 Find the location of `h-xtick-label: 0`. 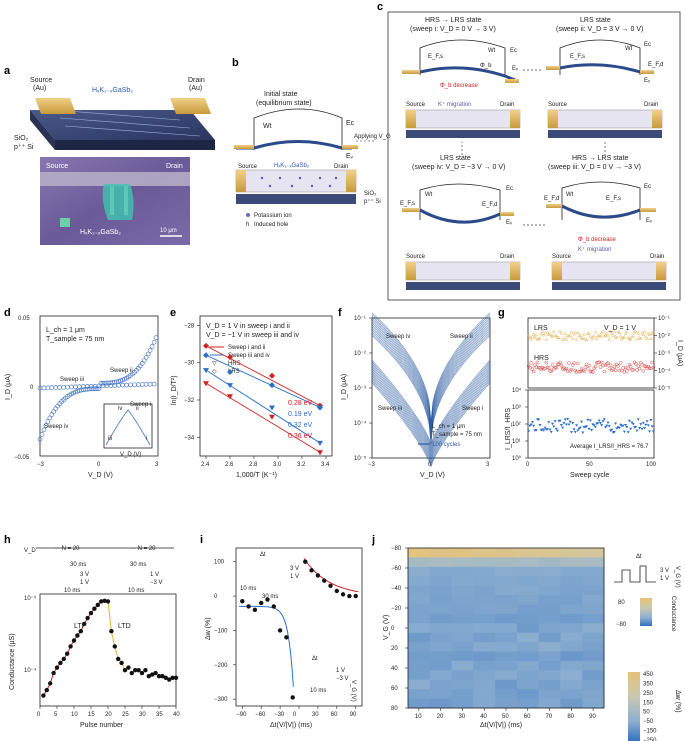

h-xtick-label: 0 is located at coordinates (39, 715).